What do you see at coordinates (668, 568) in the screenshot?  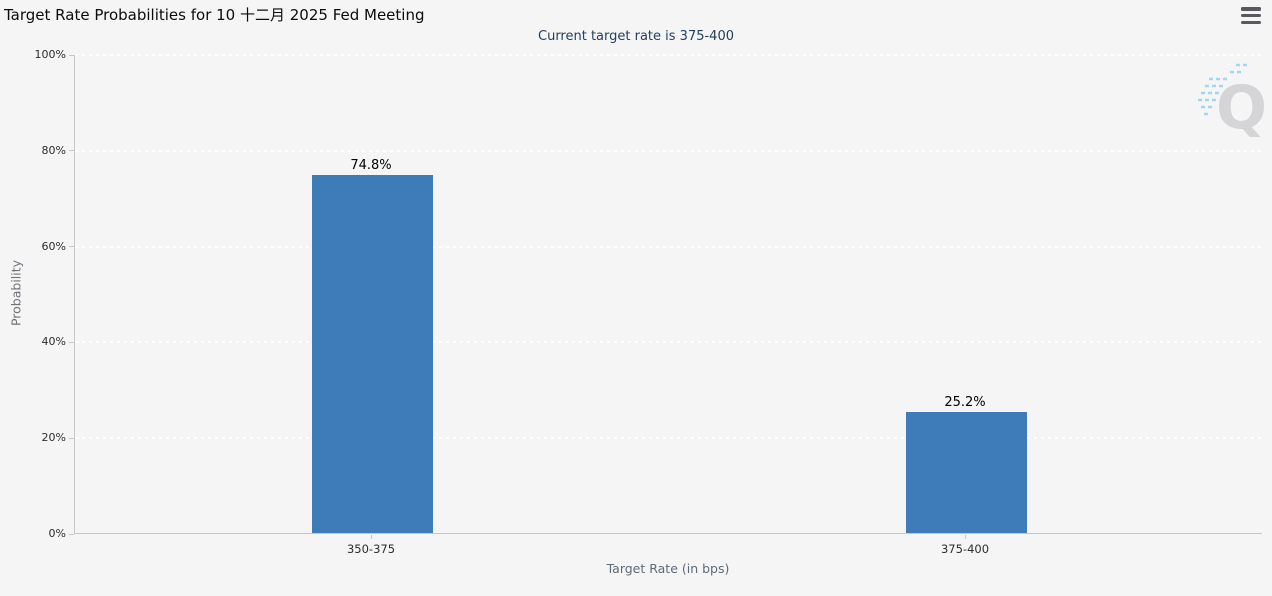 I see `x-axis-title: Target Rate (in bps)` at bounding box center [668, 568].